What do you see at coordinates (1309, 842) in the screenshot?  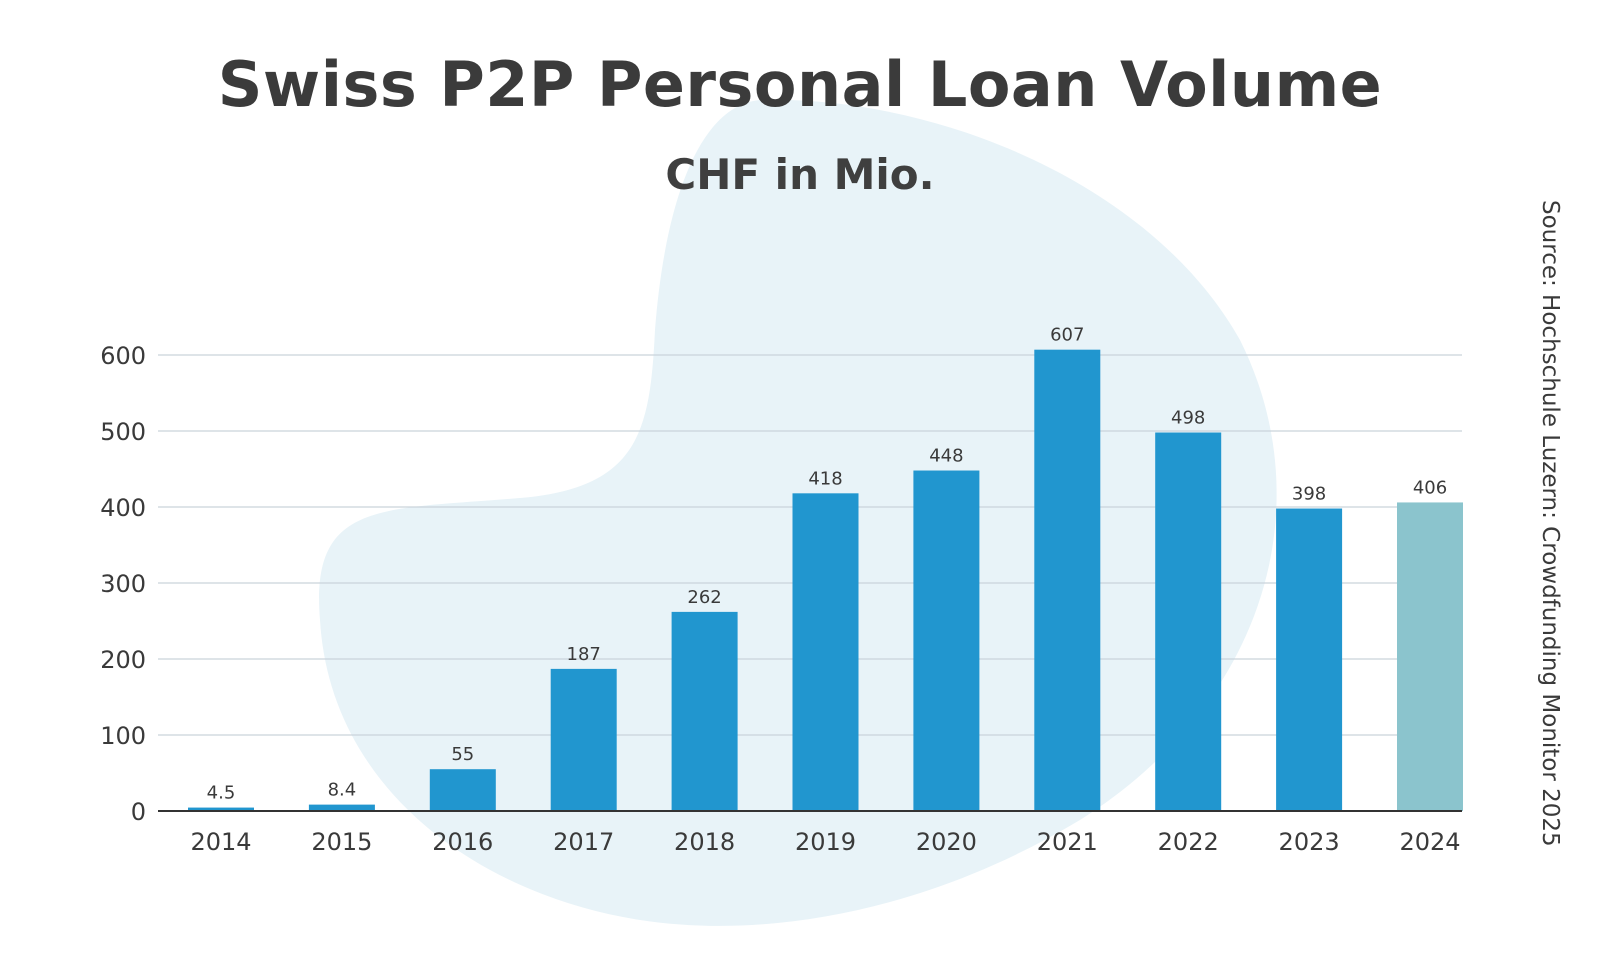 I see `x-tick-label-2023: 2023` at bounding box center [1309, 842].